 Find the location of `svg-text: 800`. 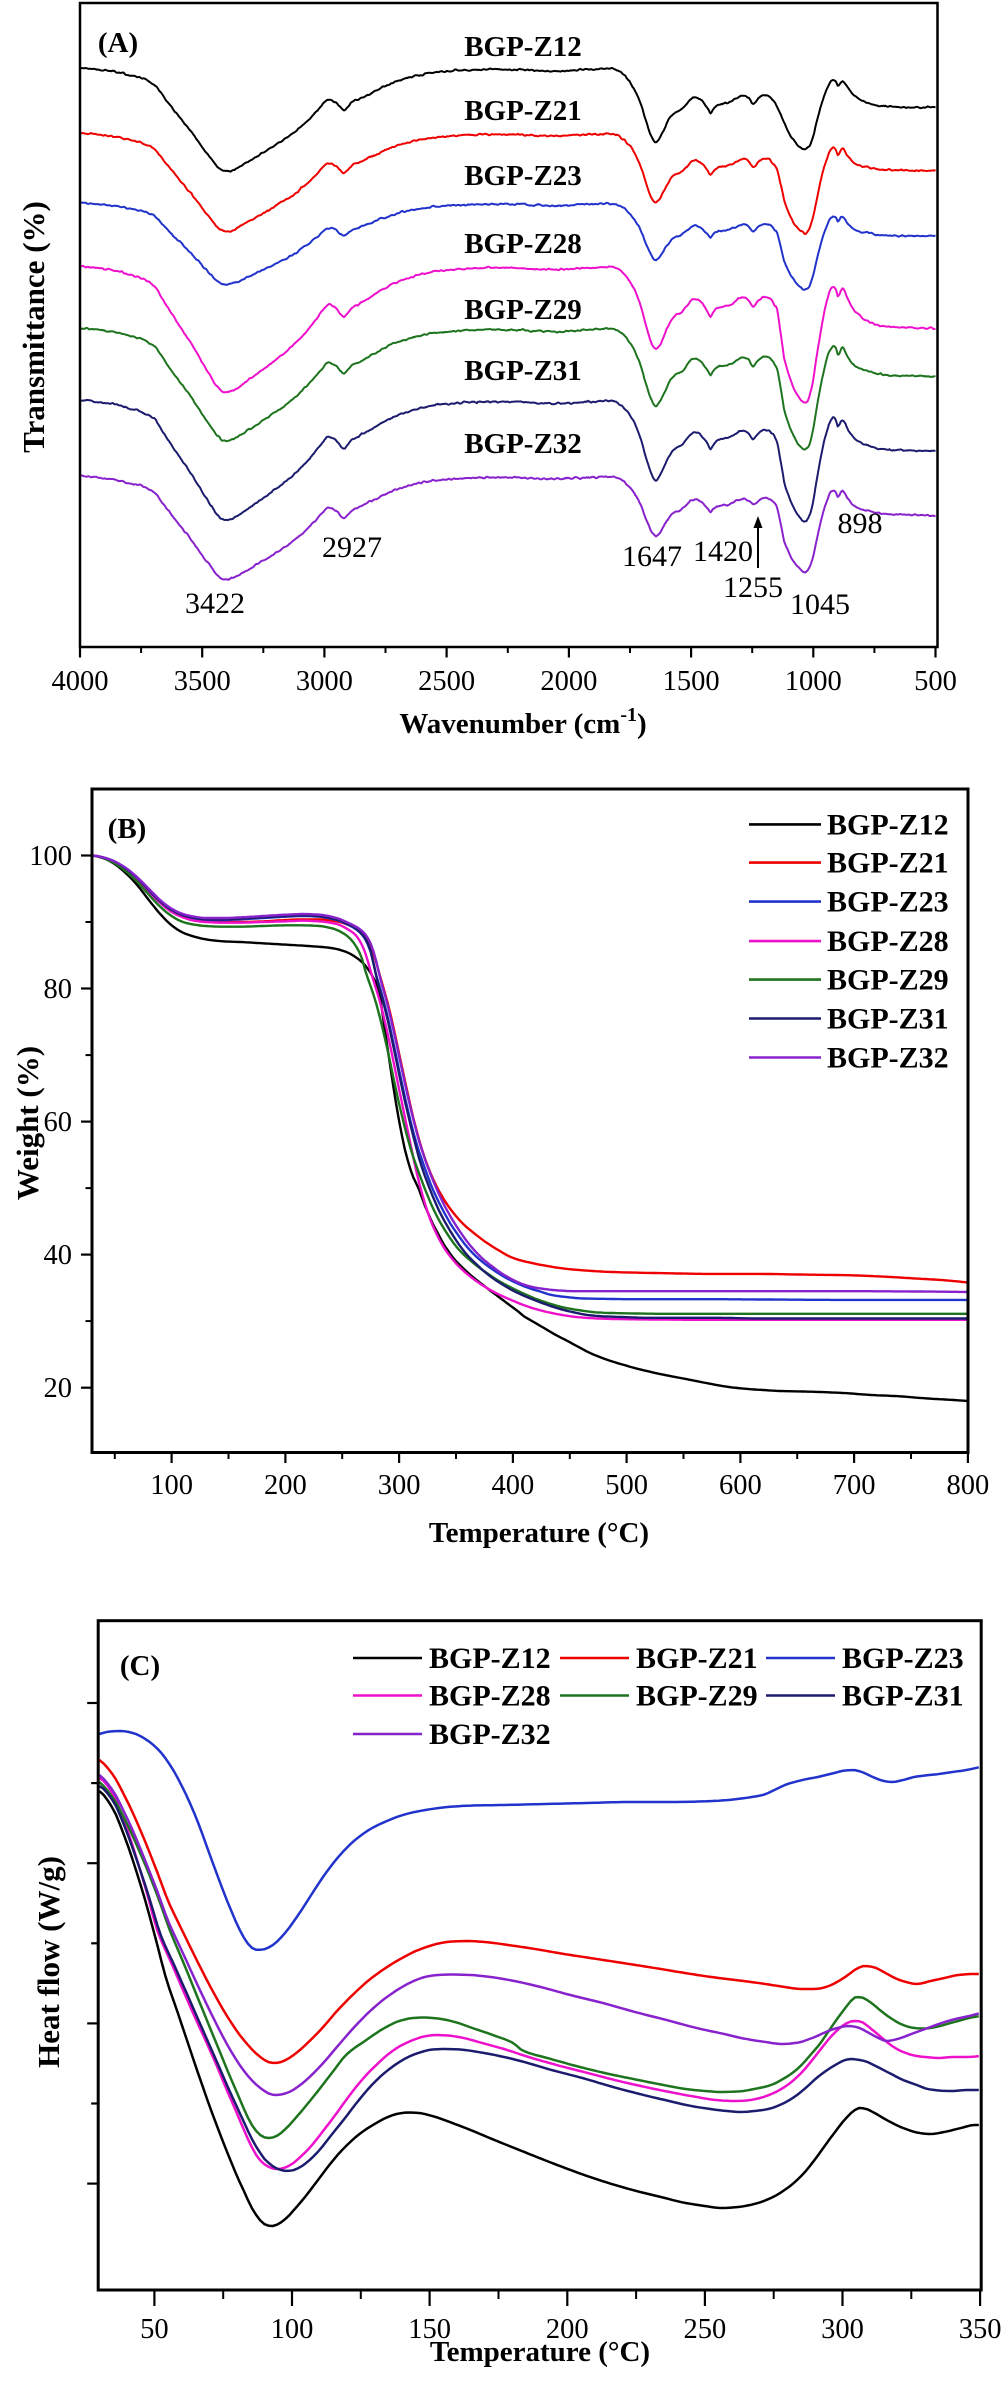

svg-text: 800 is located at coordinates (968, 1485).